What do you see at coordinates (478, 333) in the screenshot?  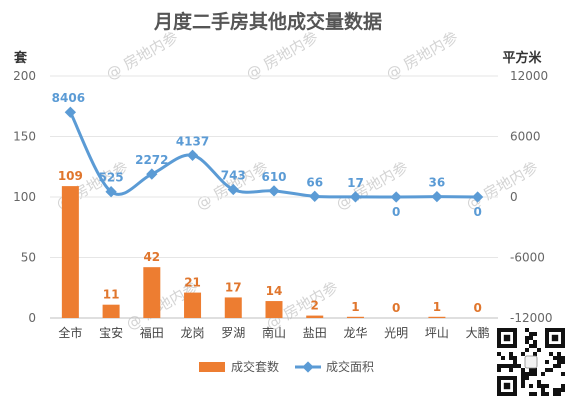 I see `category-label: 大鹏` at bounding box center [478, 333].